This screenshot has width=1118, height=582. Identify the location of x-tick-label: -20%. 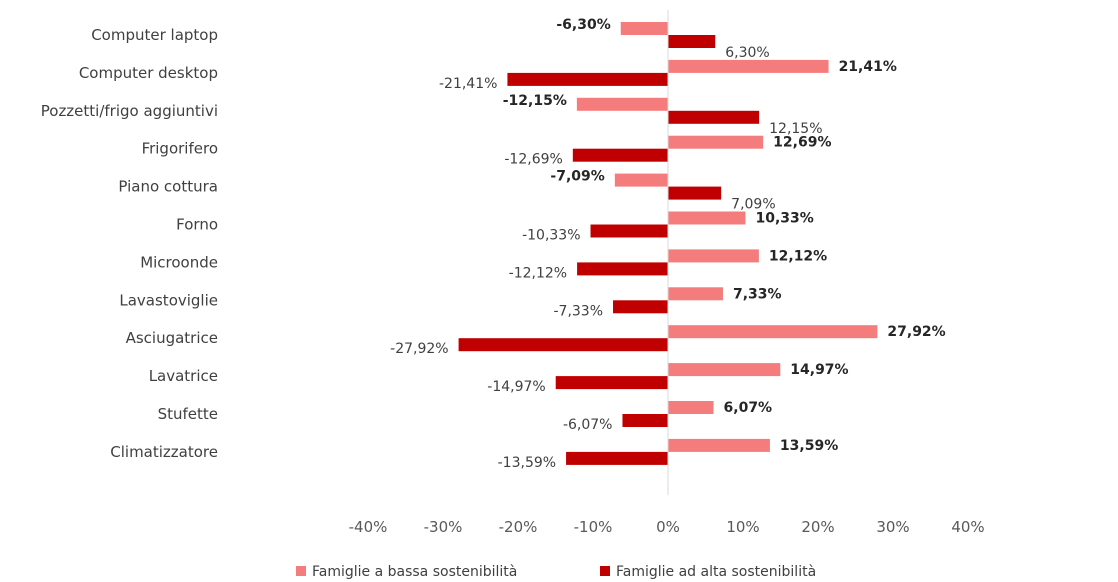
(518, 527).